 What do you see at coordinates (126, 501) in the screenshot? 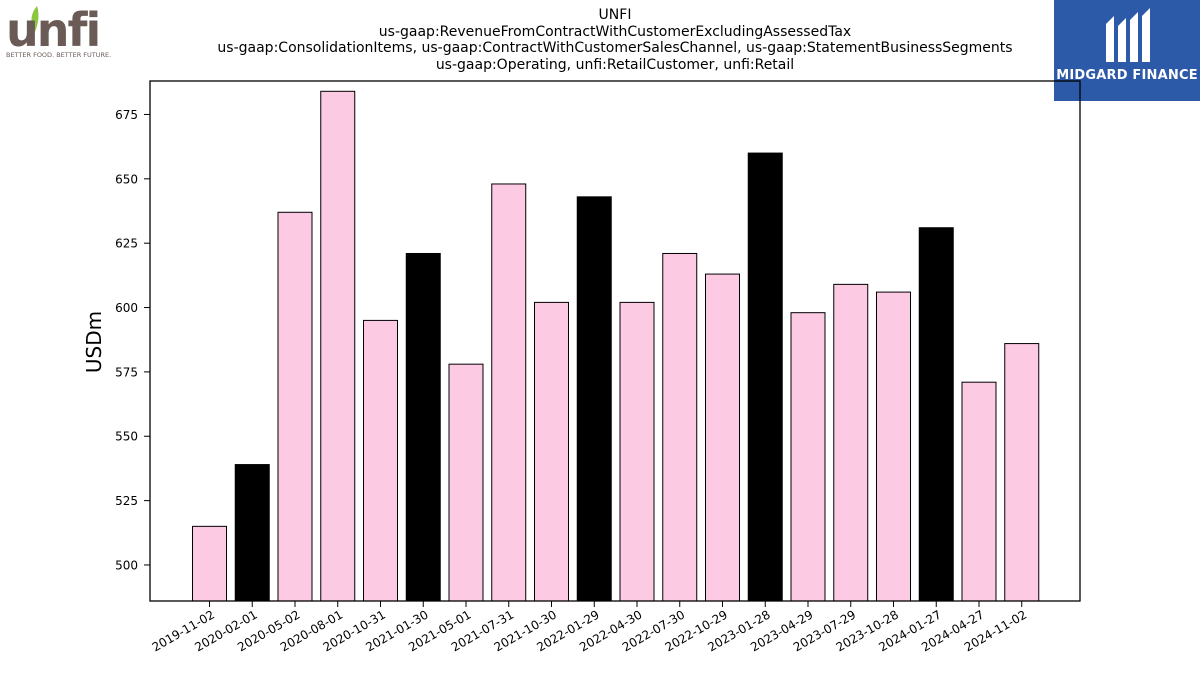
I see `y-tick-label: 525` at bounding box center [126, 501].